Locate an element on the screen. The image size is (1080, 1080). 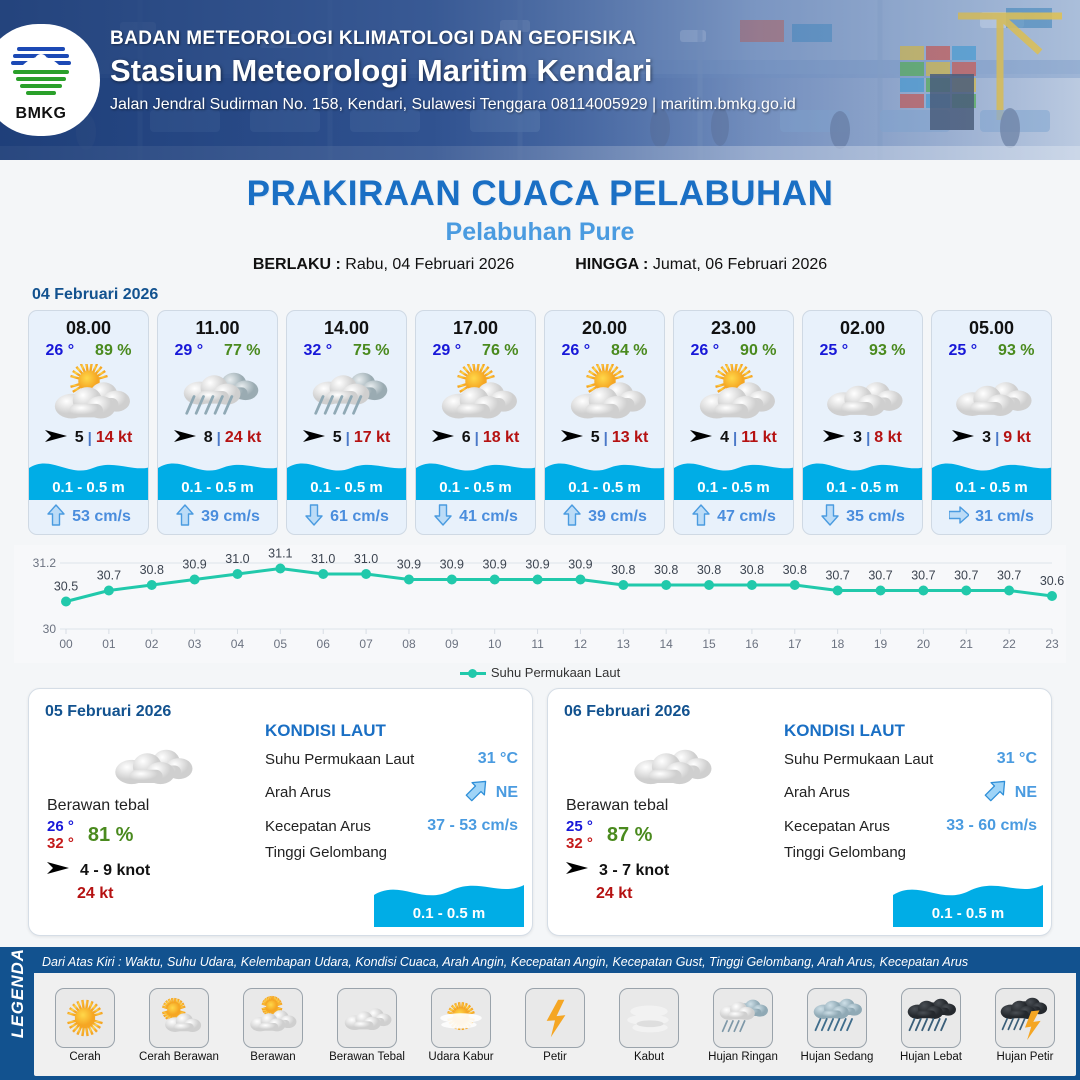
sea-value: NE is located at coordinates (506, 792).